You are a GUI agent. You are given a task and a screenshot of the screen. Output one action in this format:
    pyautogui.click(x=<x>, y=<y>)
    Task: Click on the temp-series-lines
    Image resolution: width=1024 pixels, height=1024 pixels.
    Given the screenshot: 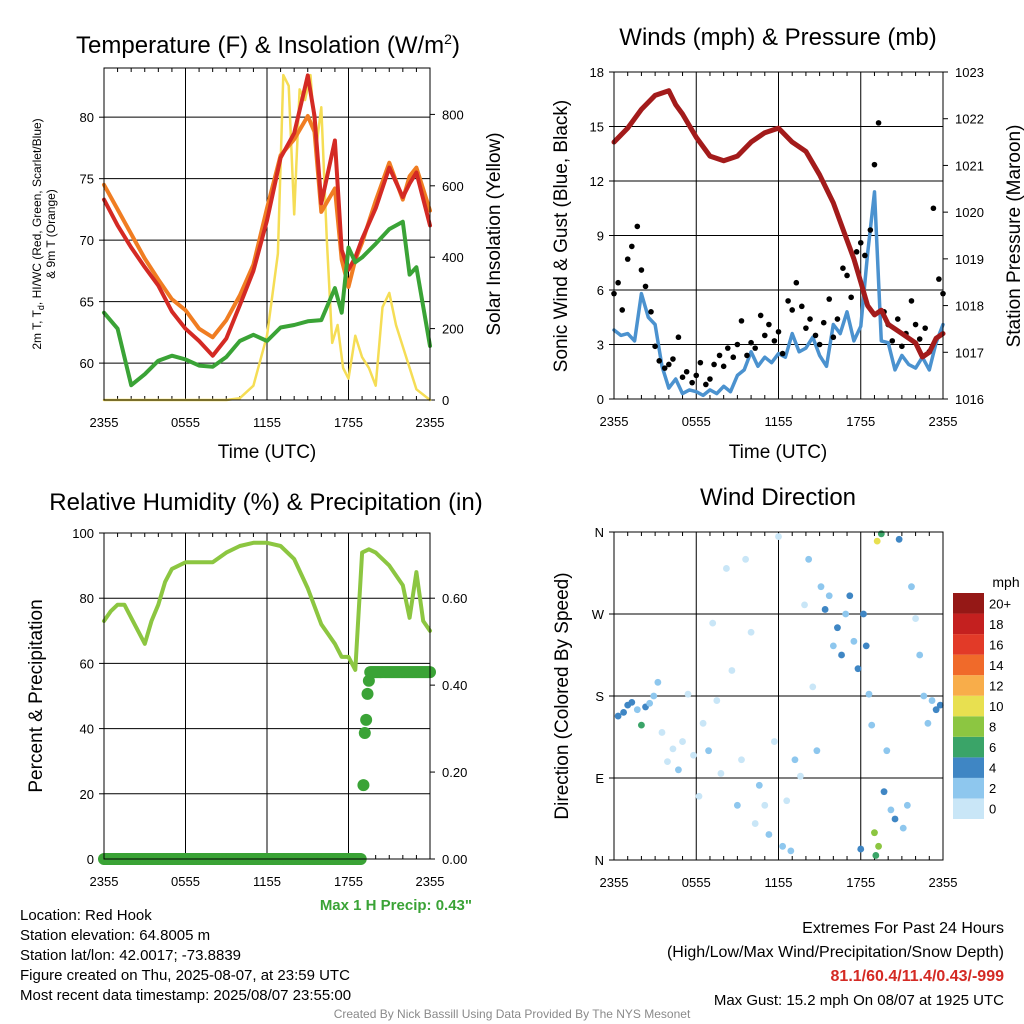 What is the action you would take?
    pyautogui.click(x=267, y=237)
    